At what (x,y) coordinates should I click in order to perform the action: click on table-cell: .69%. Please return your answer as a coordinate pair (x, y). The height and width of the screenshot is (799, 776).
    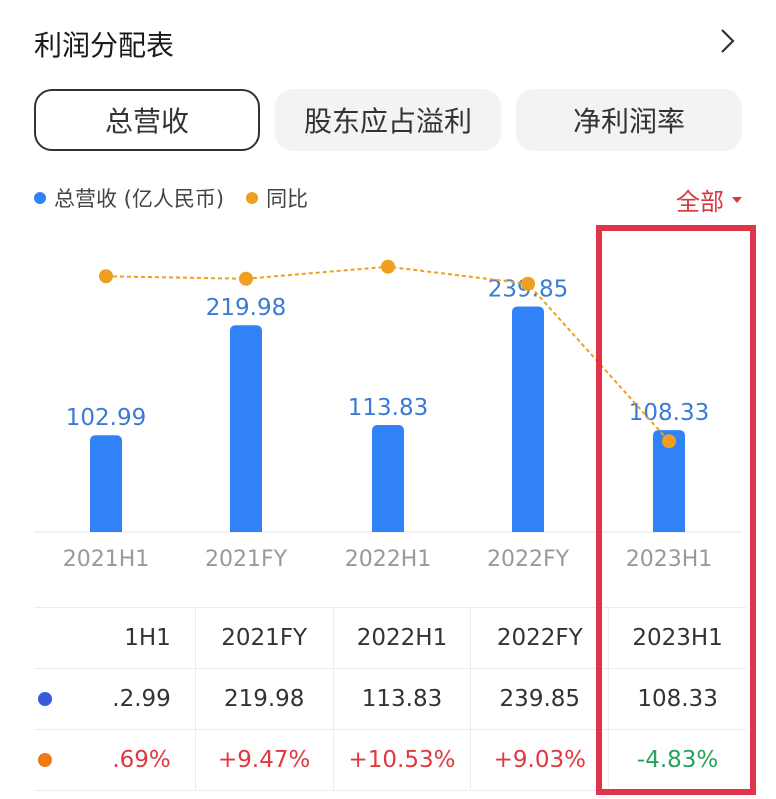
    Looking at the image, I should click on (115, 760).